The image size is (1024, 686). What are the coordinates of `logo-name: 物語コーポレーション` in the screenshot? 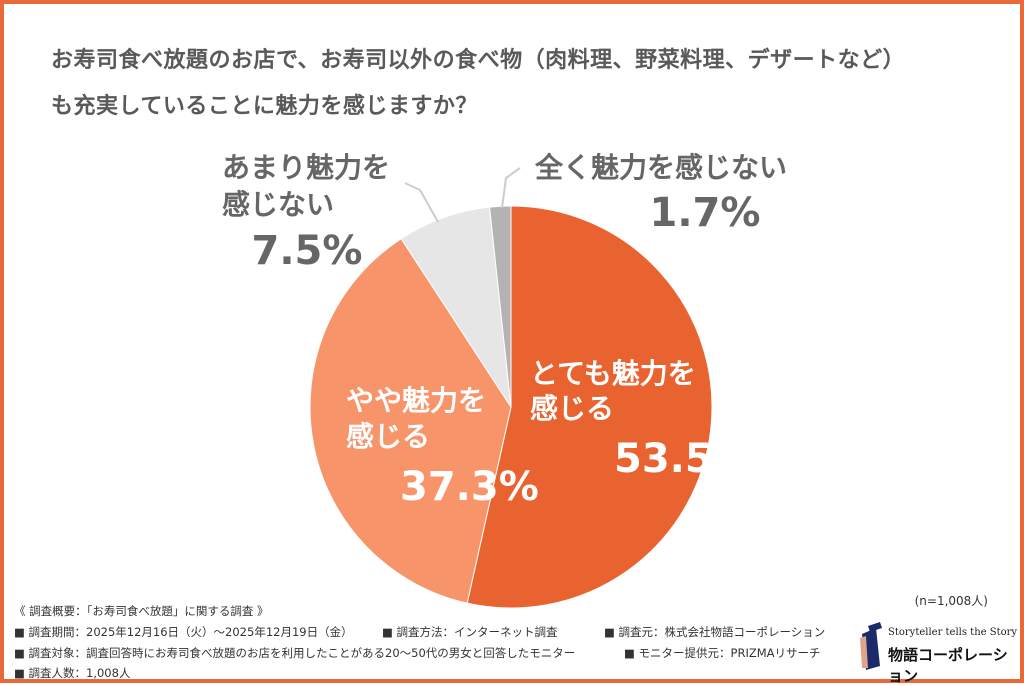 It's located at (948, 665).